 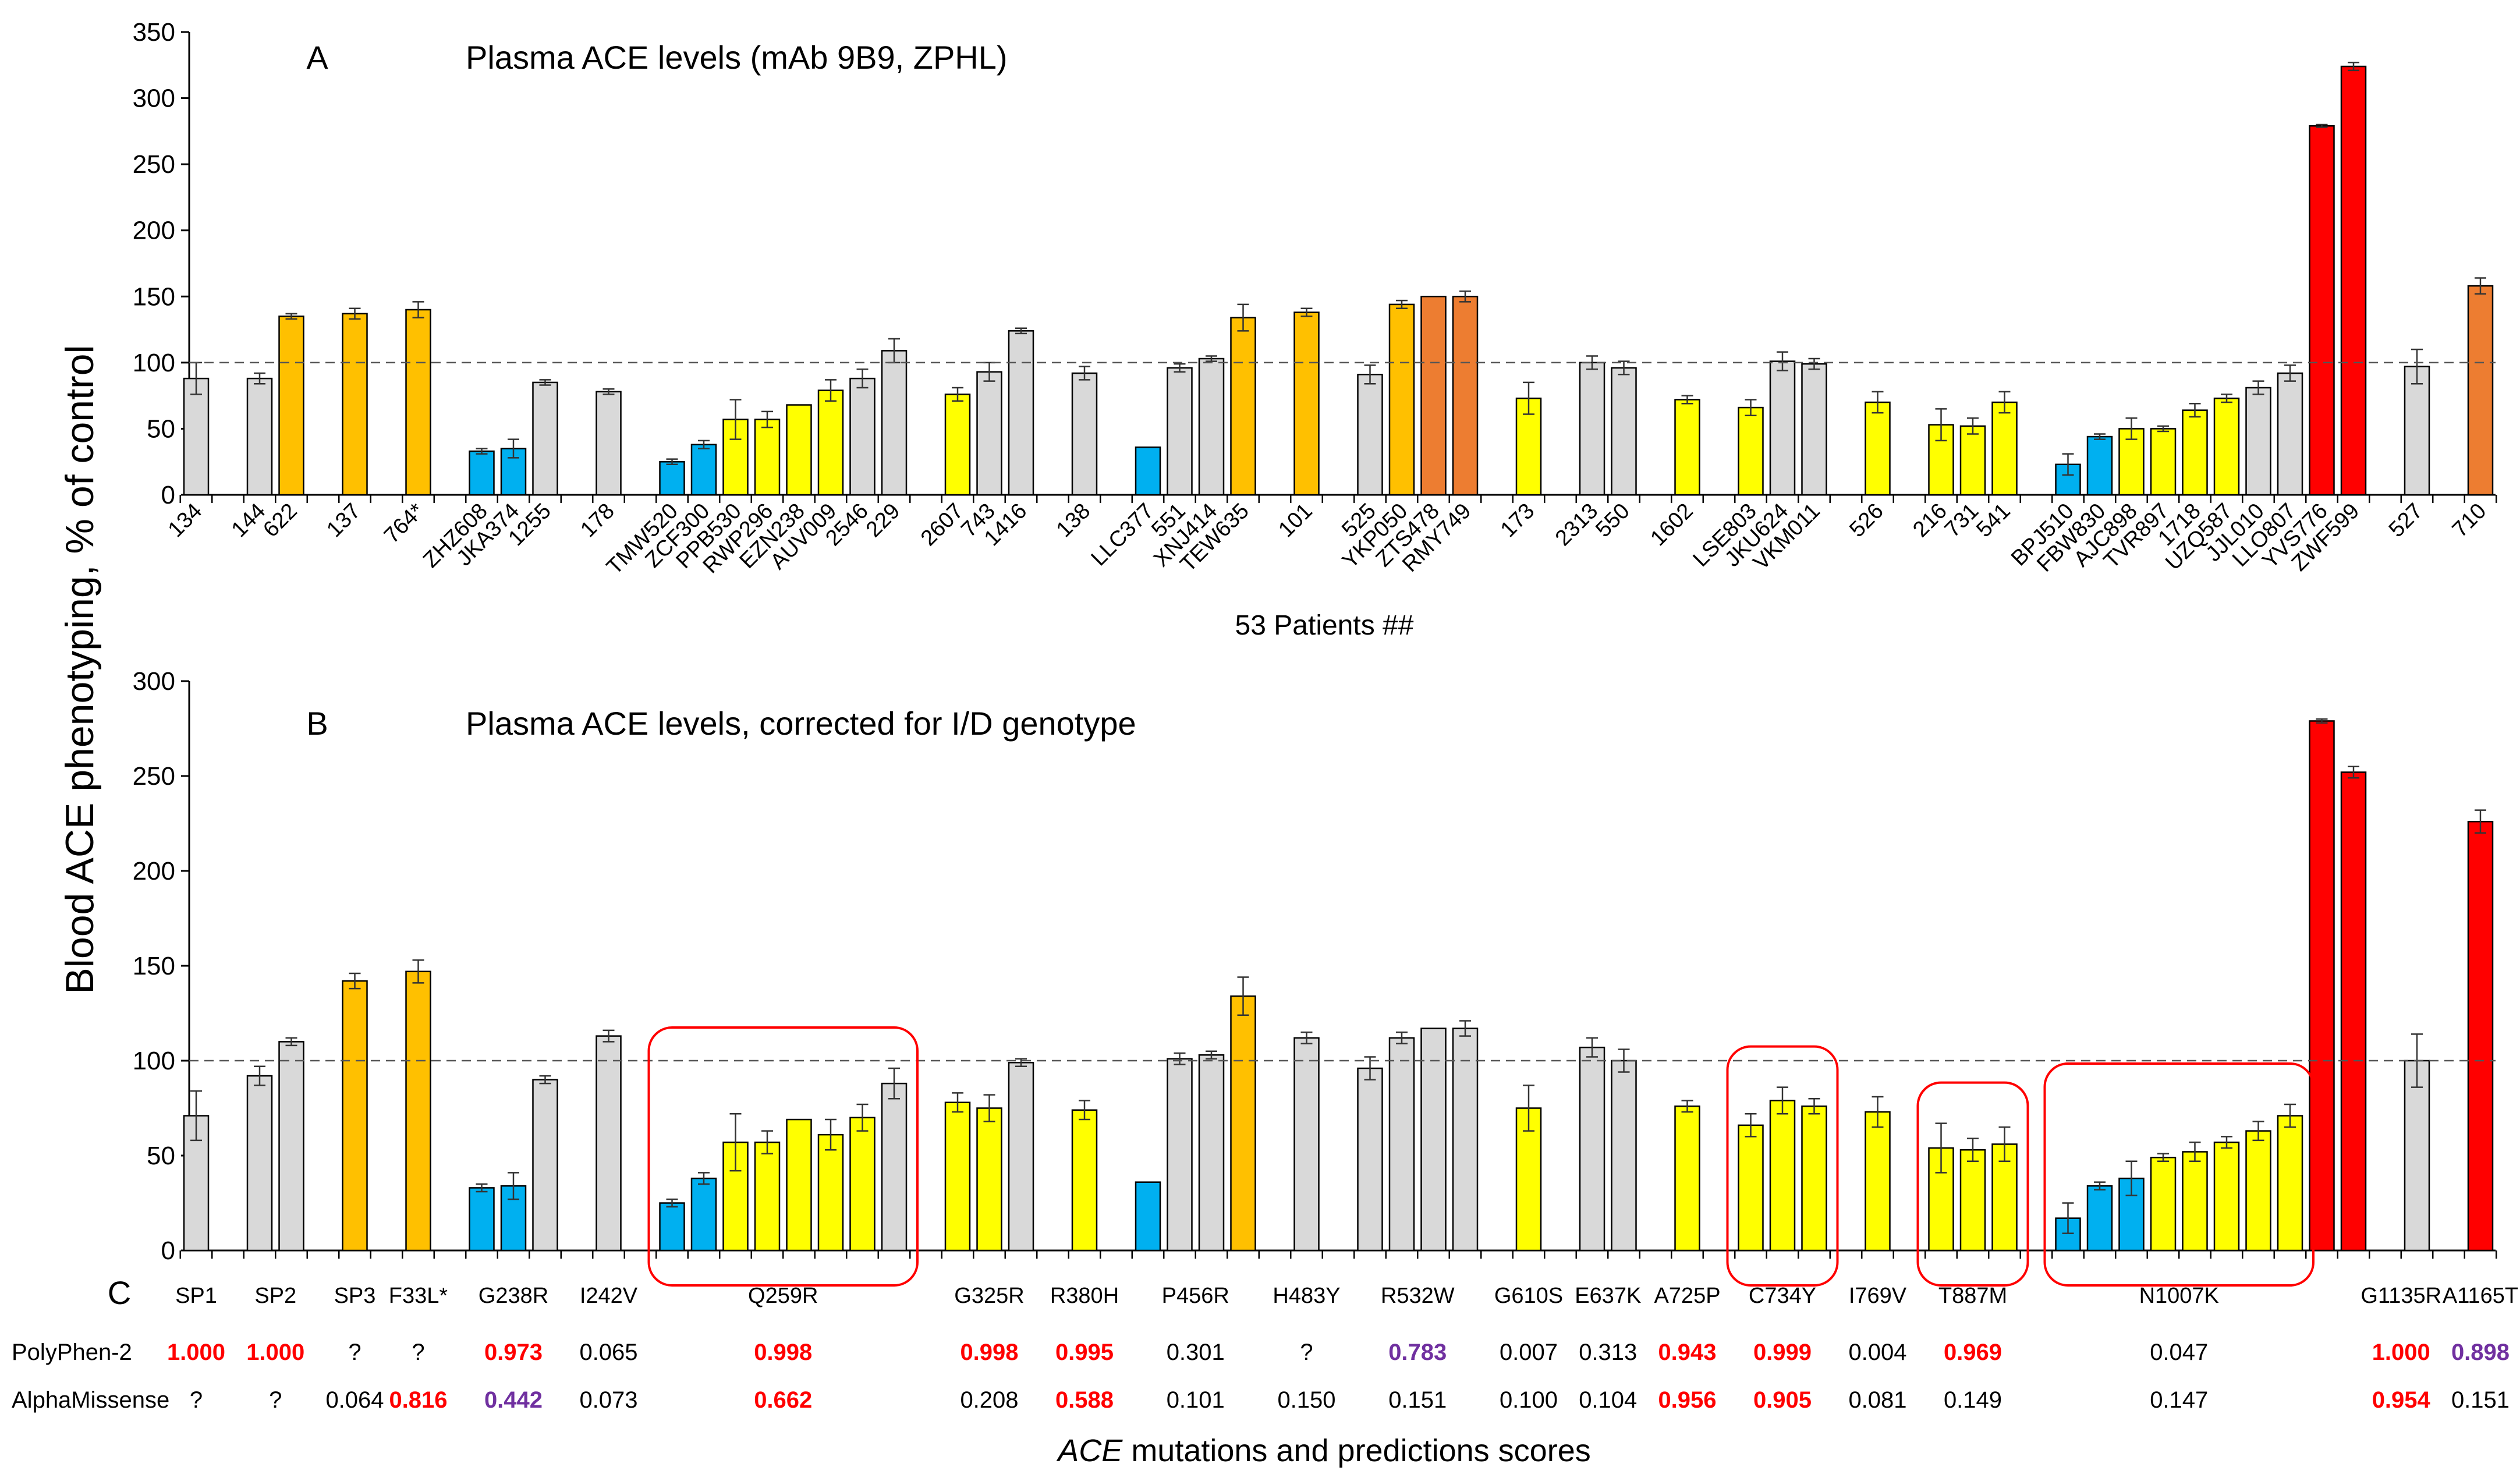 What do you see at coordinates (154, 871) in the screenshot?
I see `y-tick-label: 200` at bounding box center [154, 871].